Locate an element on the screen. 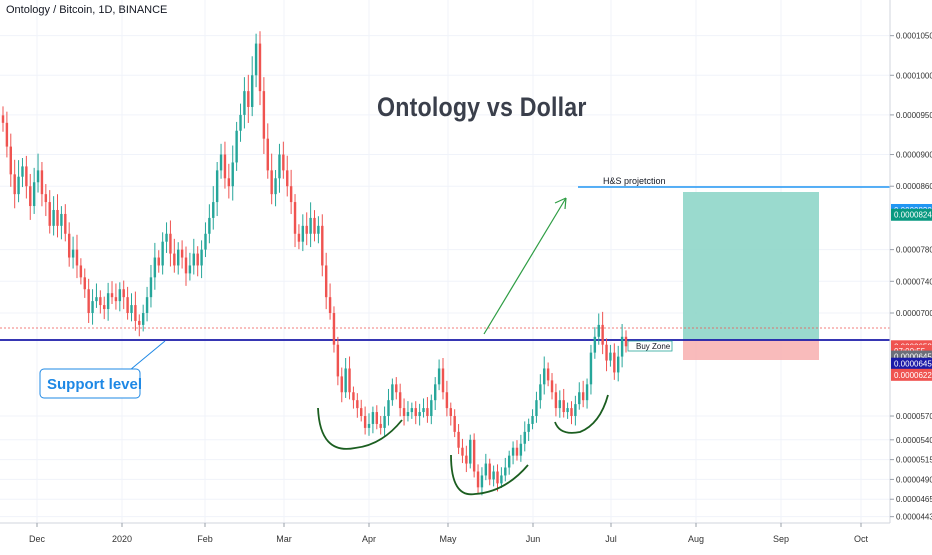  support-callout-box is located at coordinates (90, 383).